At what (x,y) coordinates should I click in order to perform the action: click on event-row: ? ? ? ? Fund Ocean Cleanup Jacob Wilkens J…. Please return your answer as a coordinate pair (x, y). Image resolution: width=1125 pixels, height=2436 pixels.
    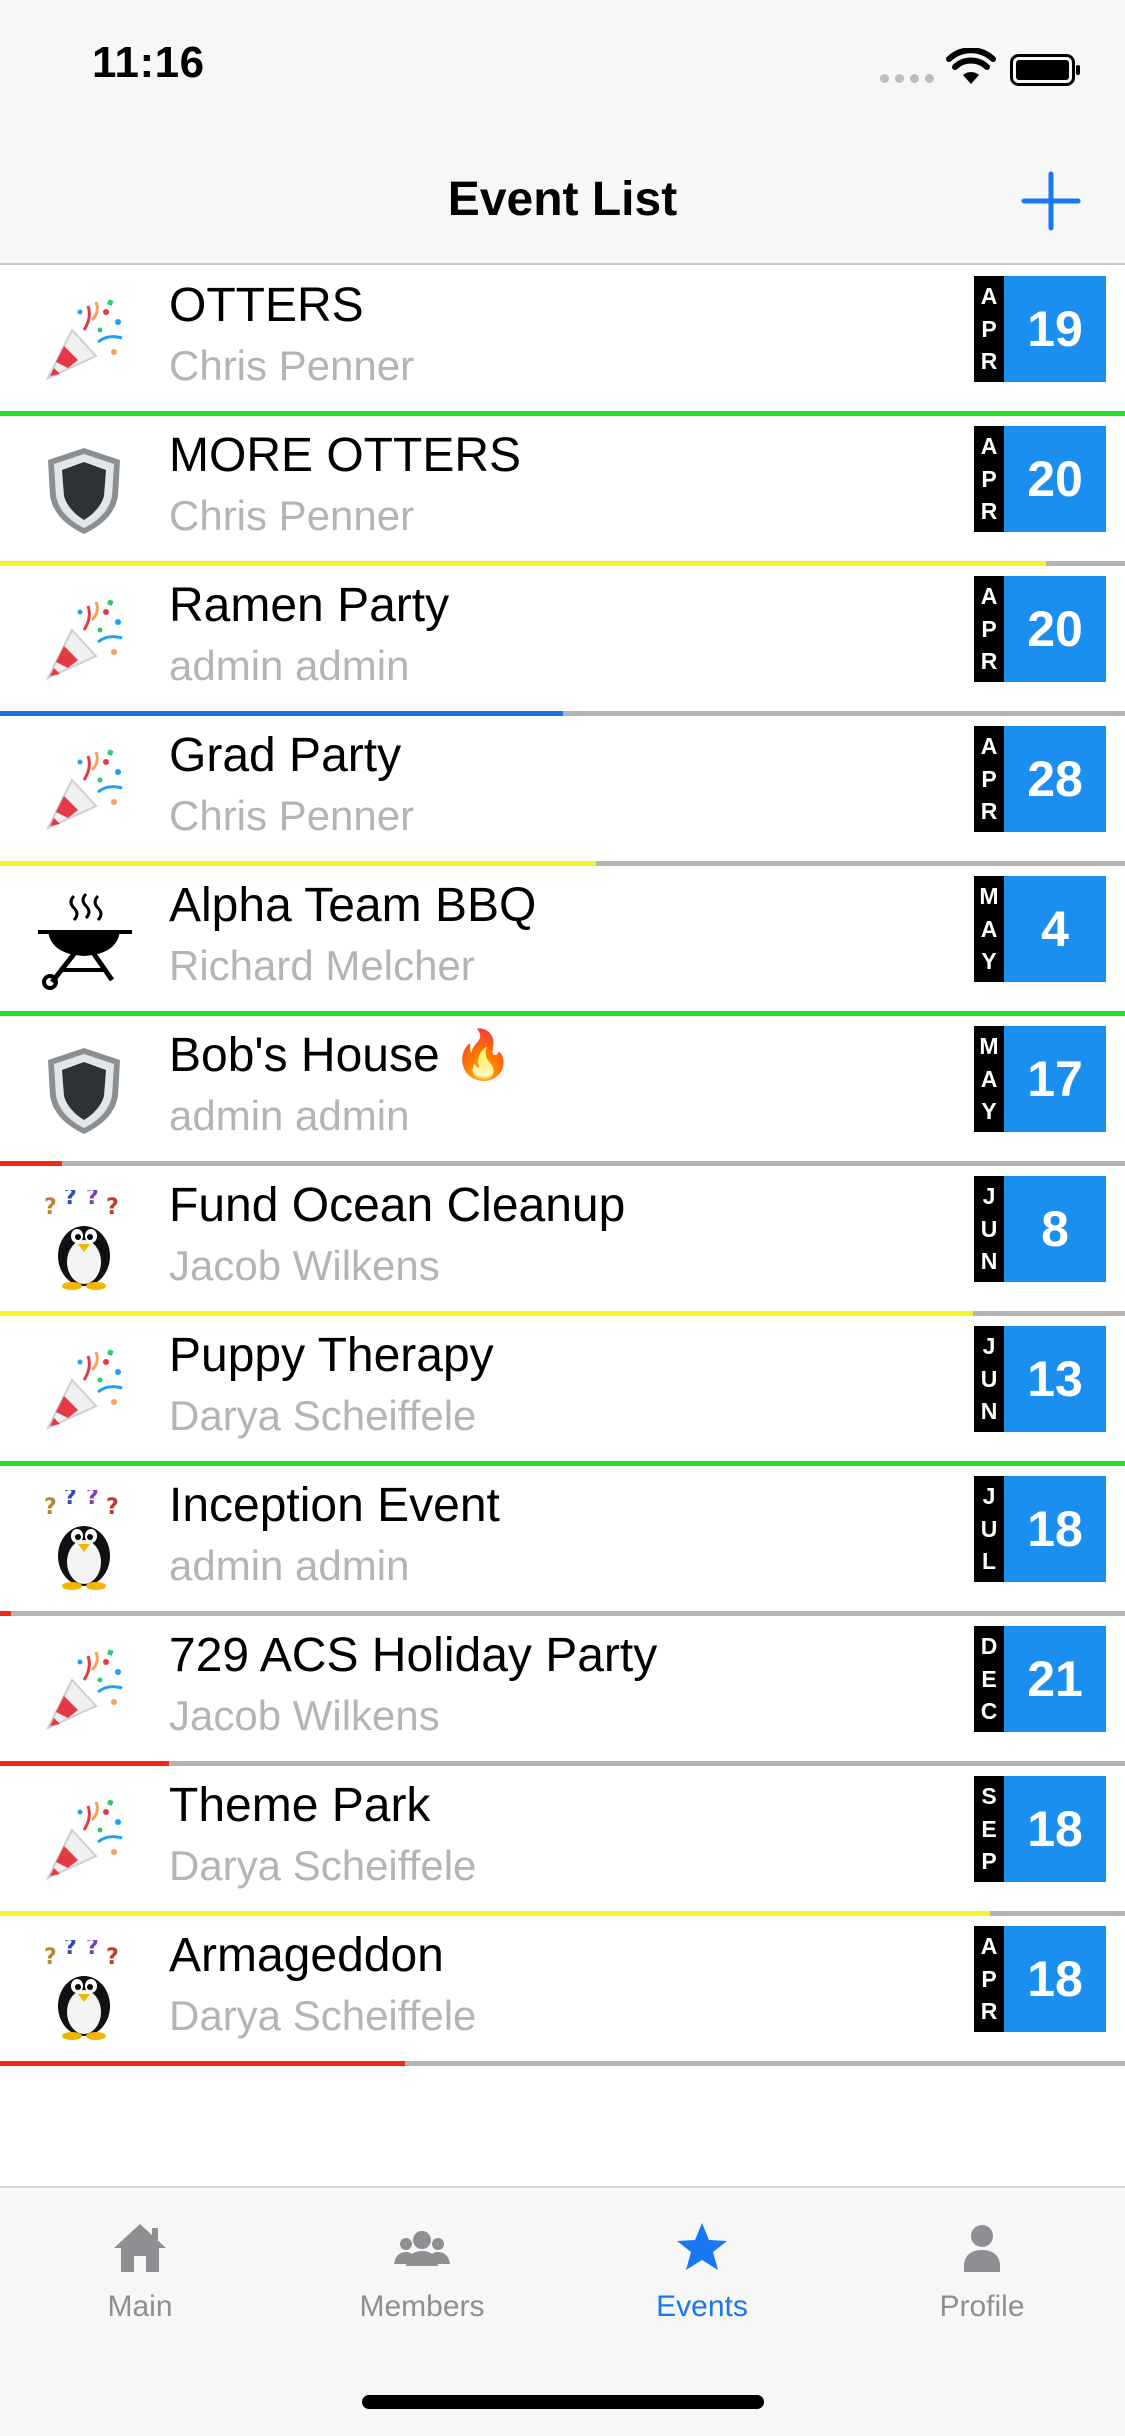
    Looking at the image, I should click on (562, 1241).